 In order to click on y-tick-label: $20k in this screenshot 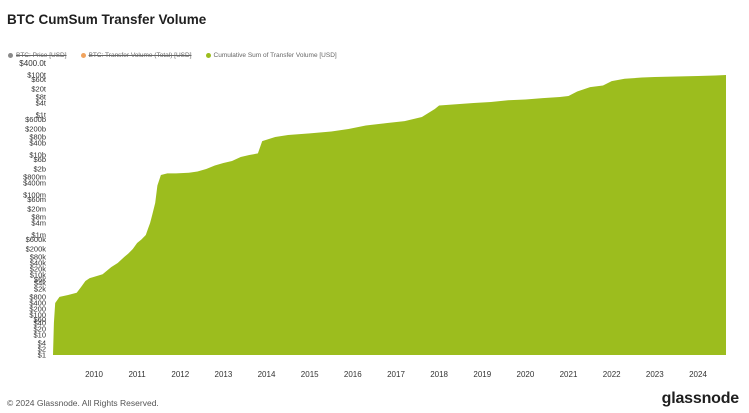, I will do `click(38, 269)`.